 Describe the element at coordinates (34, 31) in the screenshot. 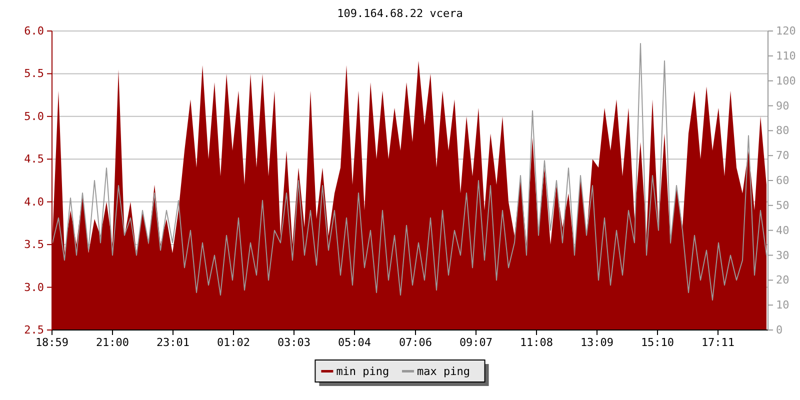

I see `y-tick-label: 6.0` at that location.